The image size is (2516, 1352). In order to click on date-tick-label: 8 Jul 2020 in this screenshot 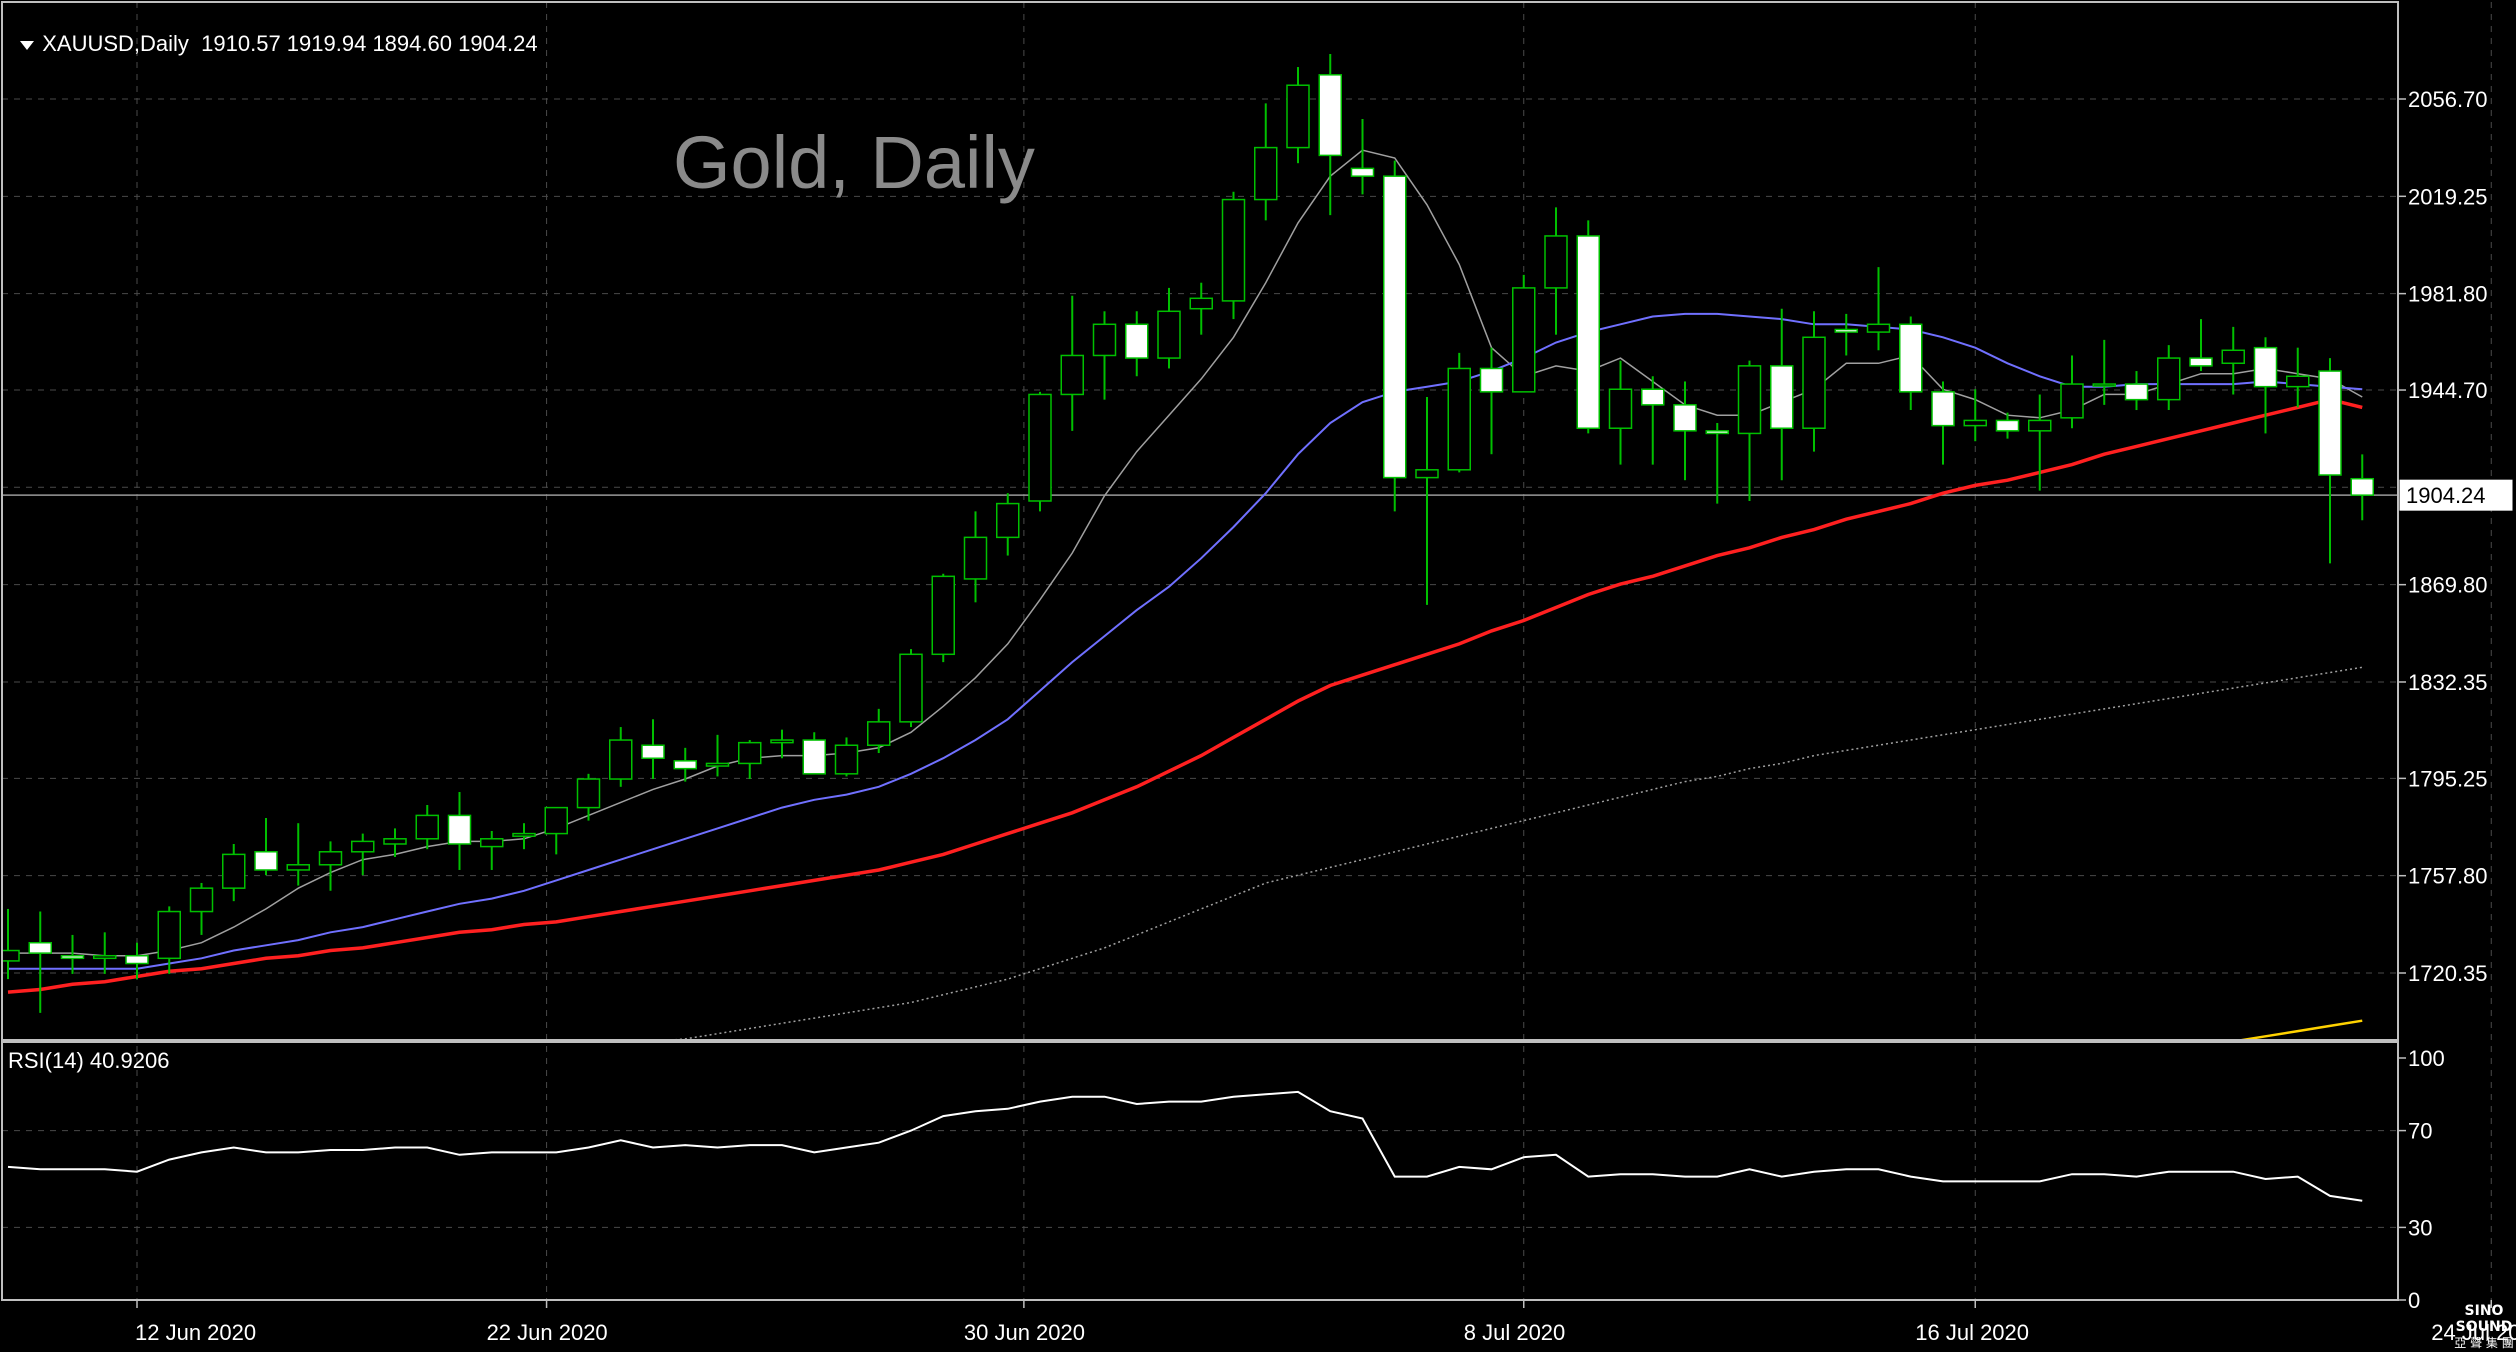, I will do `click(1515, 1332)`.